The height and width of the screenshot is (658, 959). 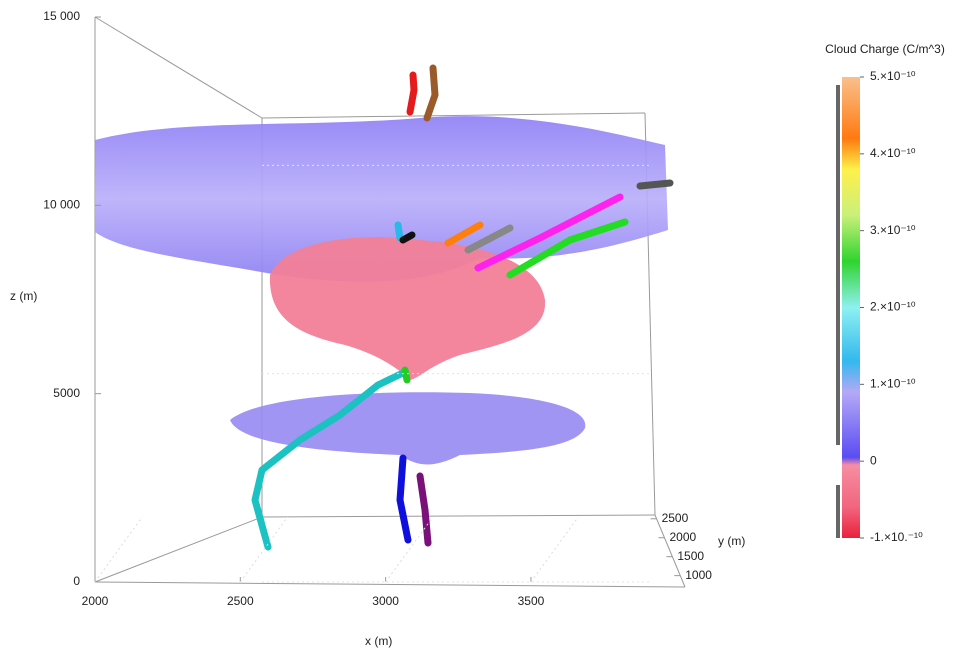 What do you see at coordinates (61, 16) in the screenshot?
I see `z-tick-label: 15 000` at bounding box center [61, 16].